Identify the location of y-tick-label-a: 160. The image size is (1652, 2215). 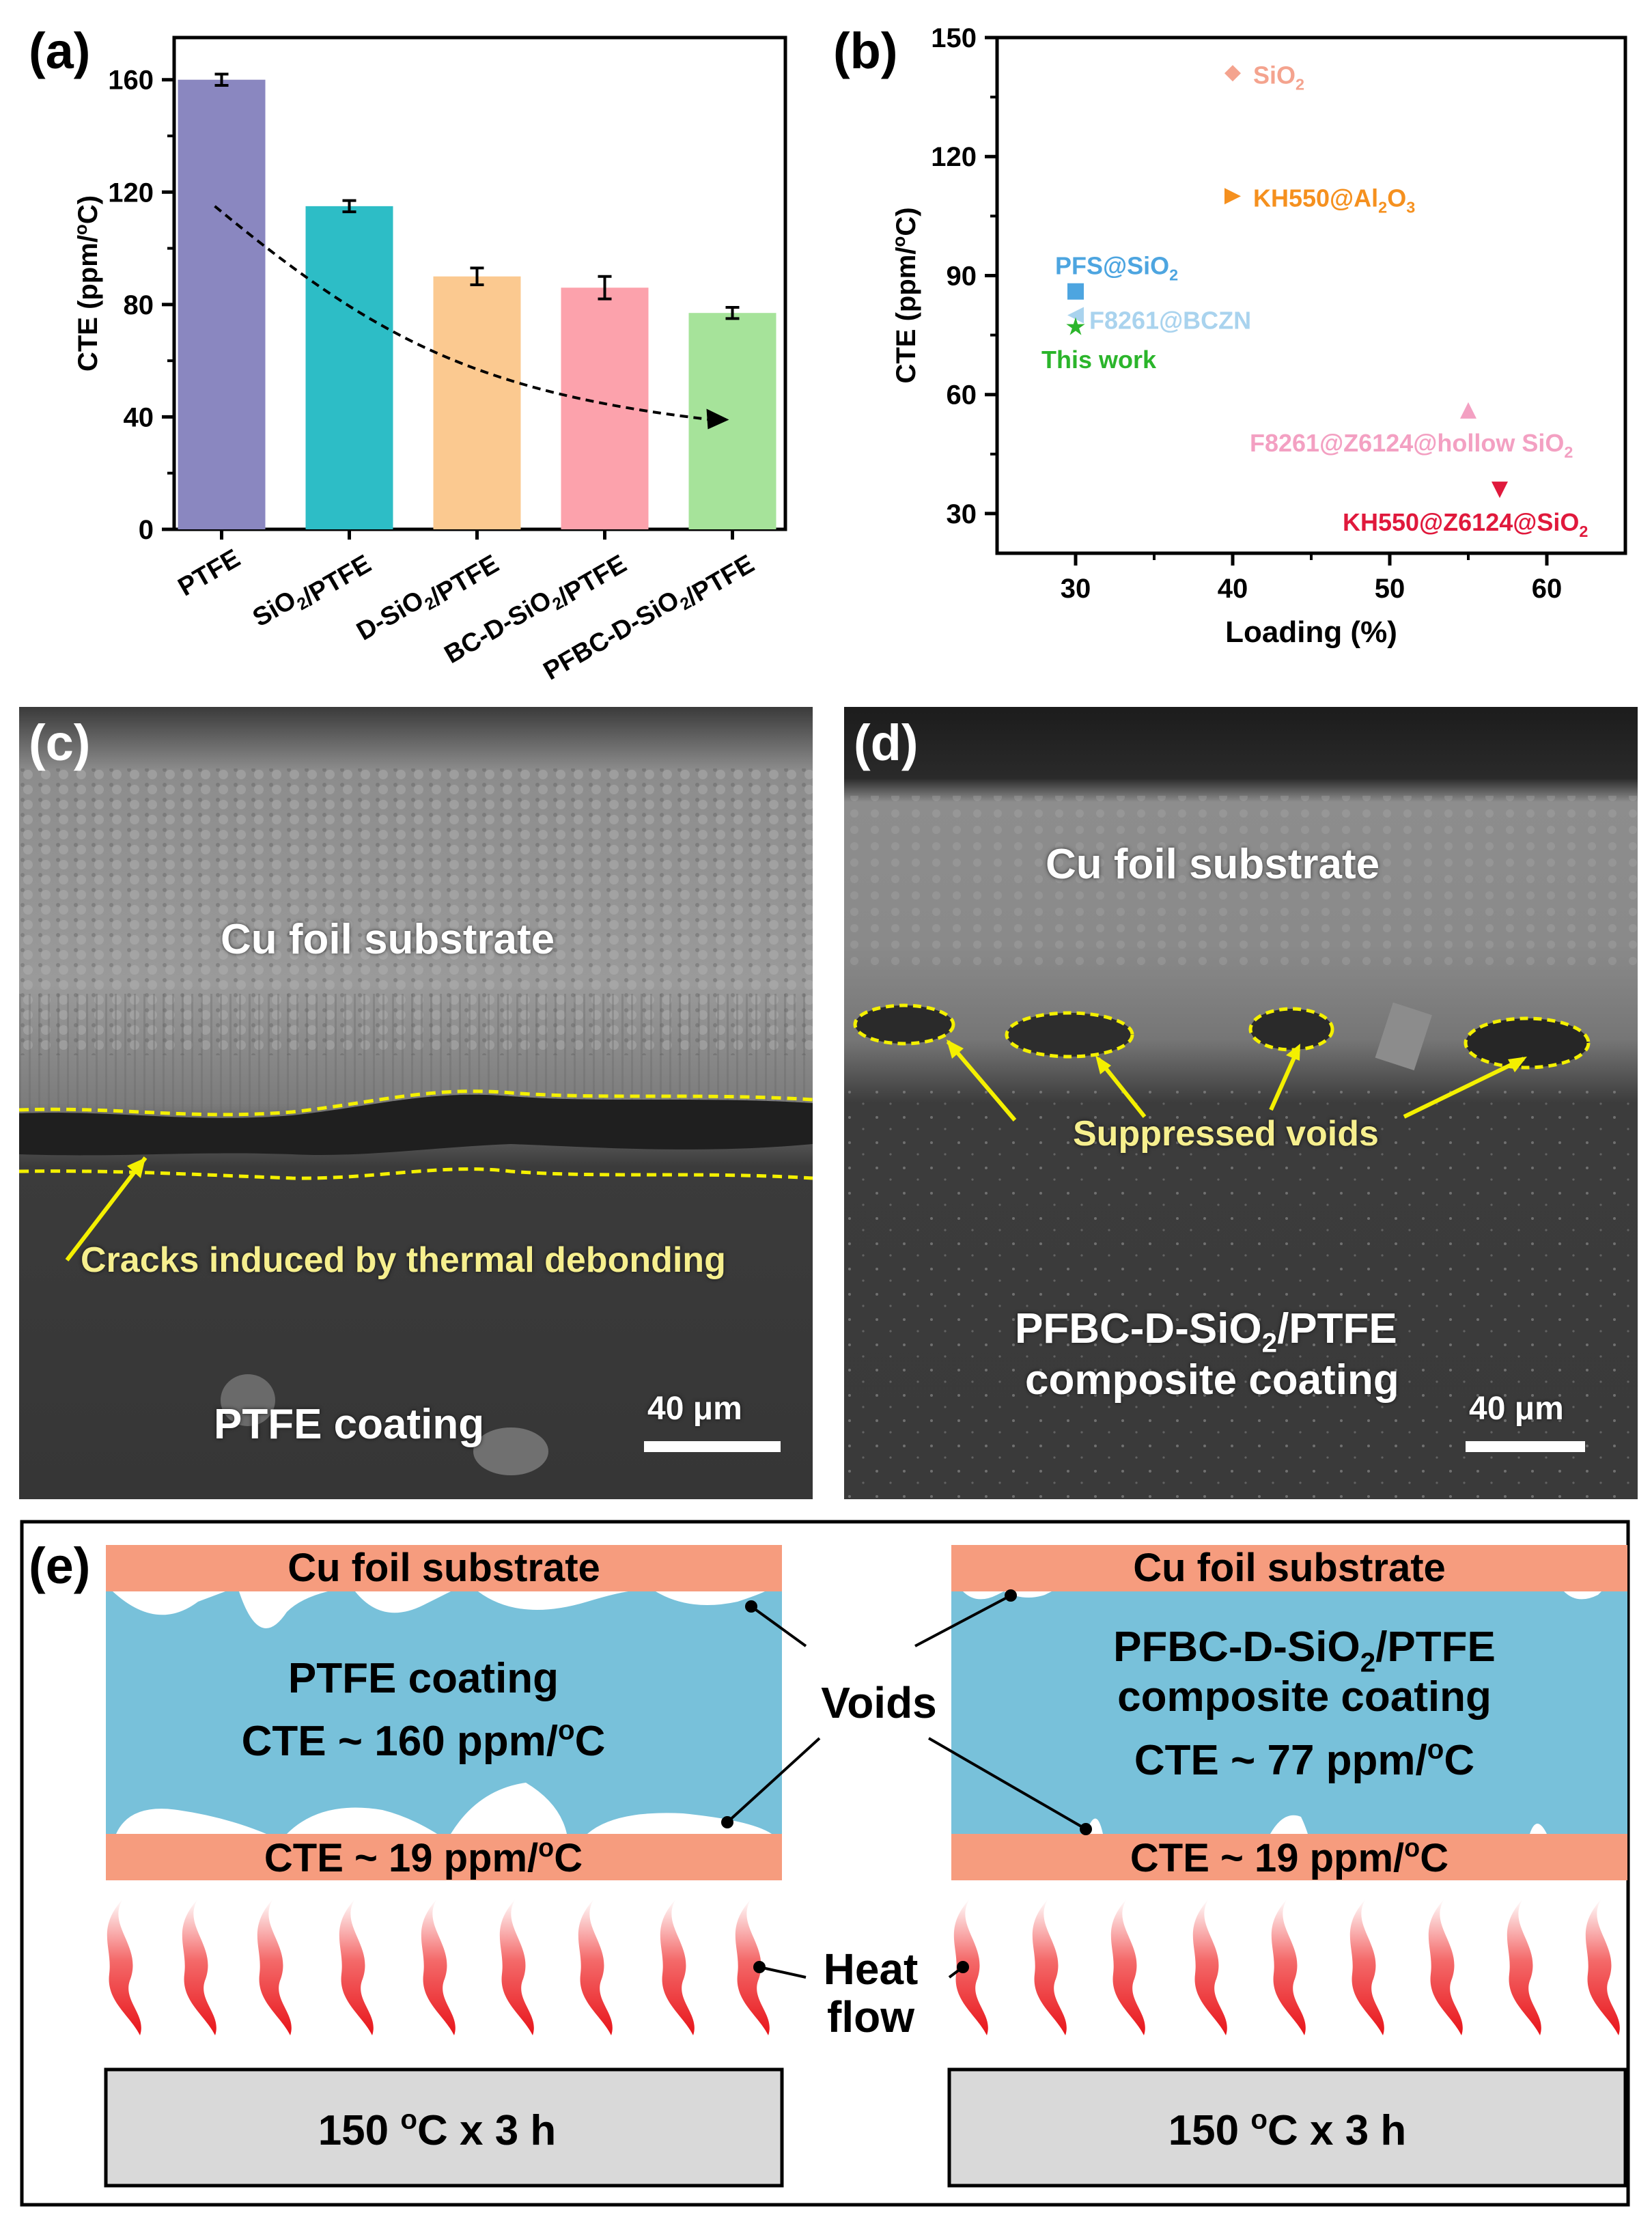
(131, 81).